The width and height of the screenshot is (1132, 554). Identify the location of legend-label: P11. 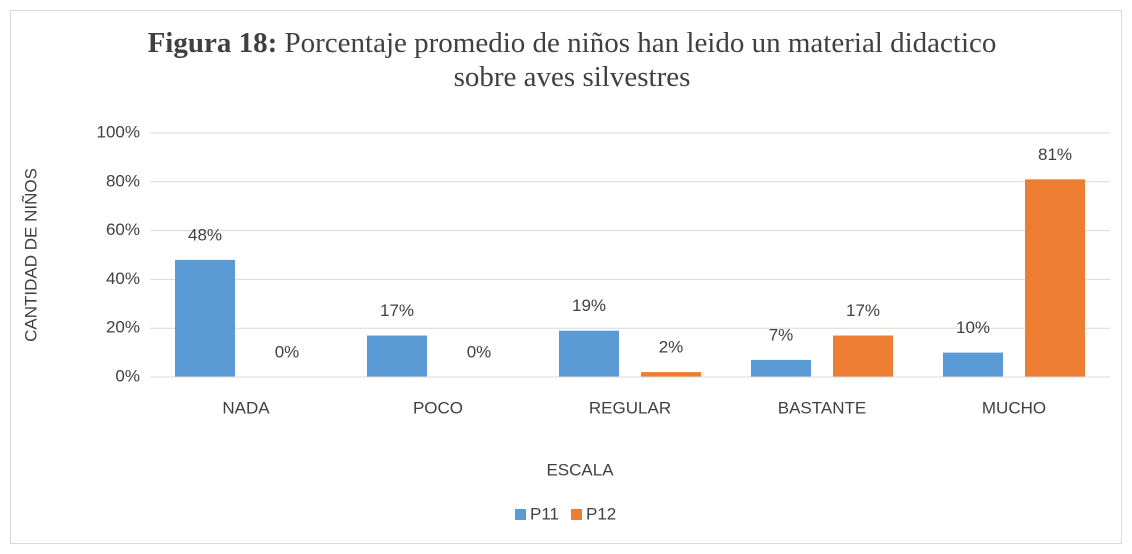
(544, 513).